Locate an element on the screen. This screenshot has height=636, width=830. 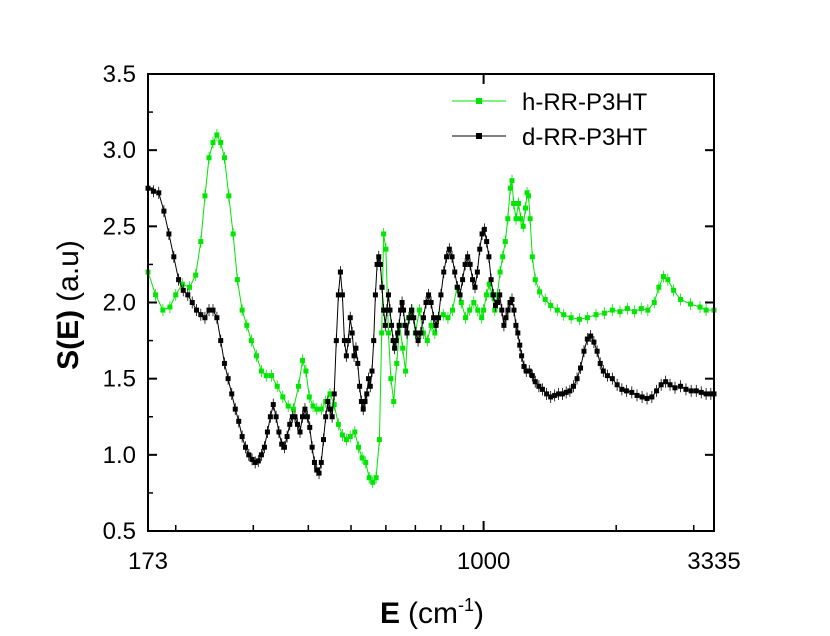
x-axis-title: E (cm-1) is located at coordinates (432, 612).